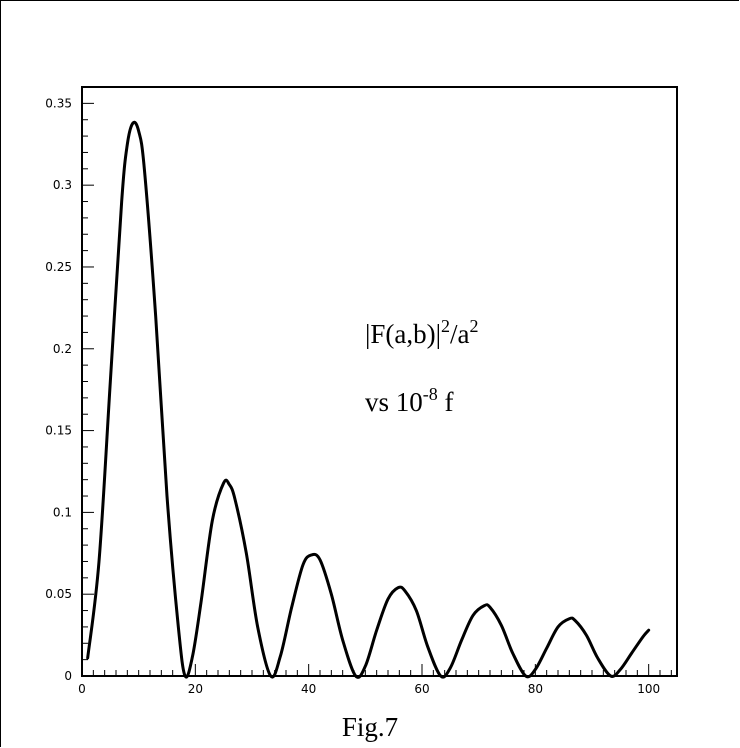  Describe the element at coordinates (446, 402) in the screenshot. I see `annotation-tail: f` at that location.